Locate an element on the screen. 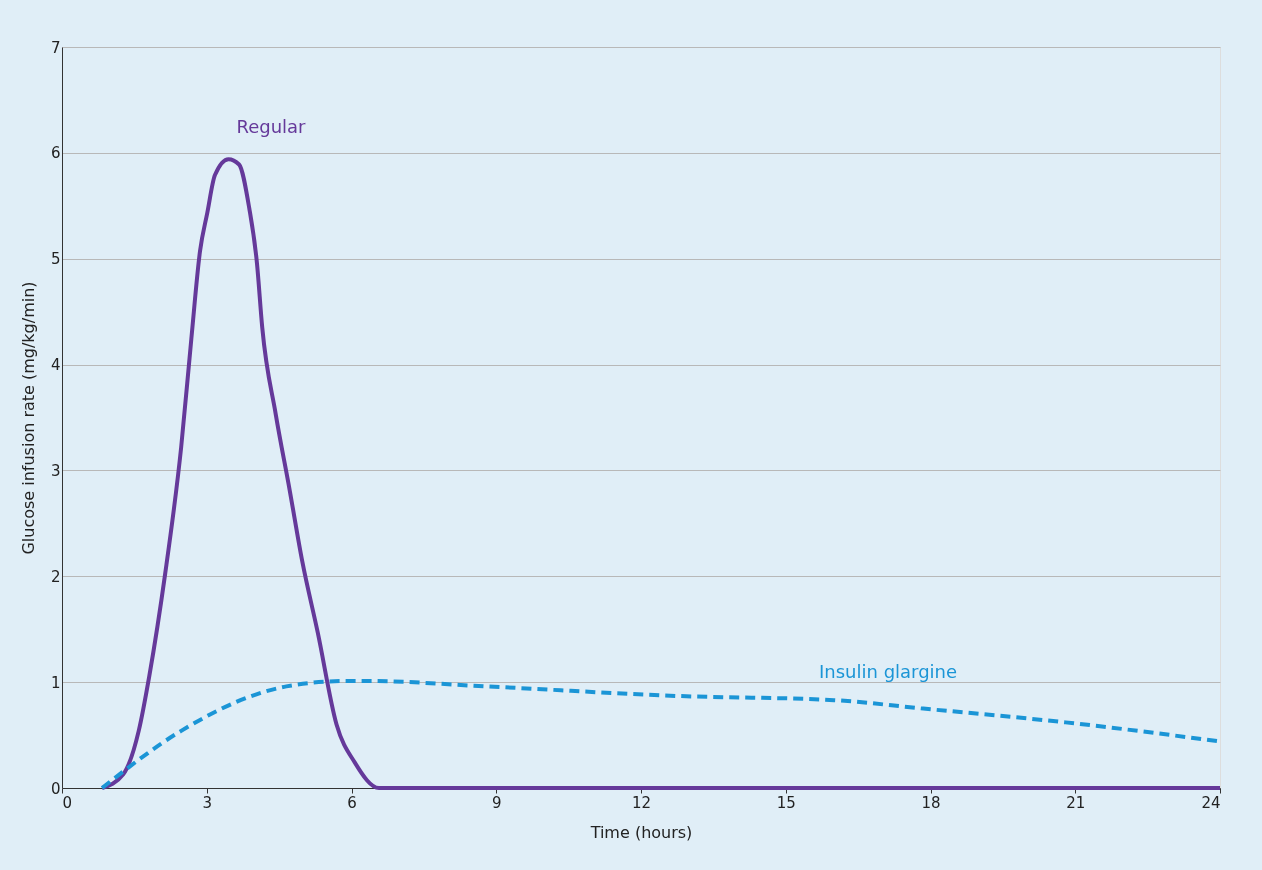  x-tick-label: 9 is located at coordinates (496, 802).